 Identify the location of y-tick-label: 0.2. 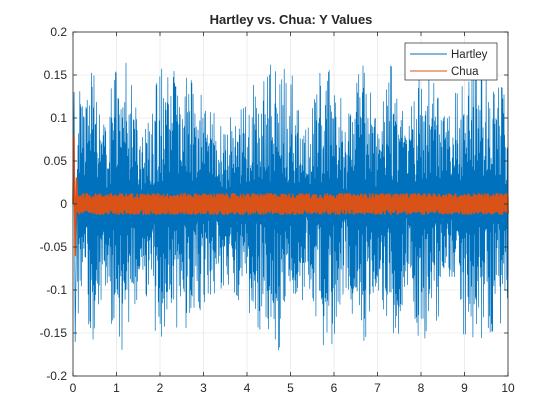
(58, 32).